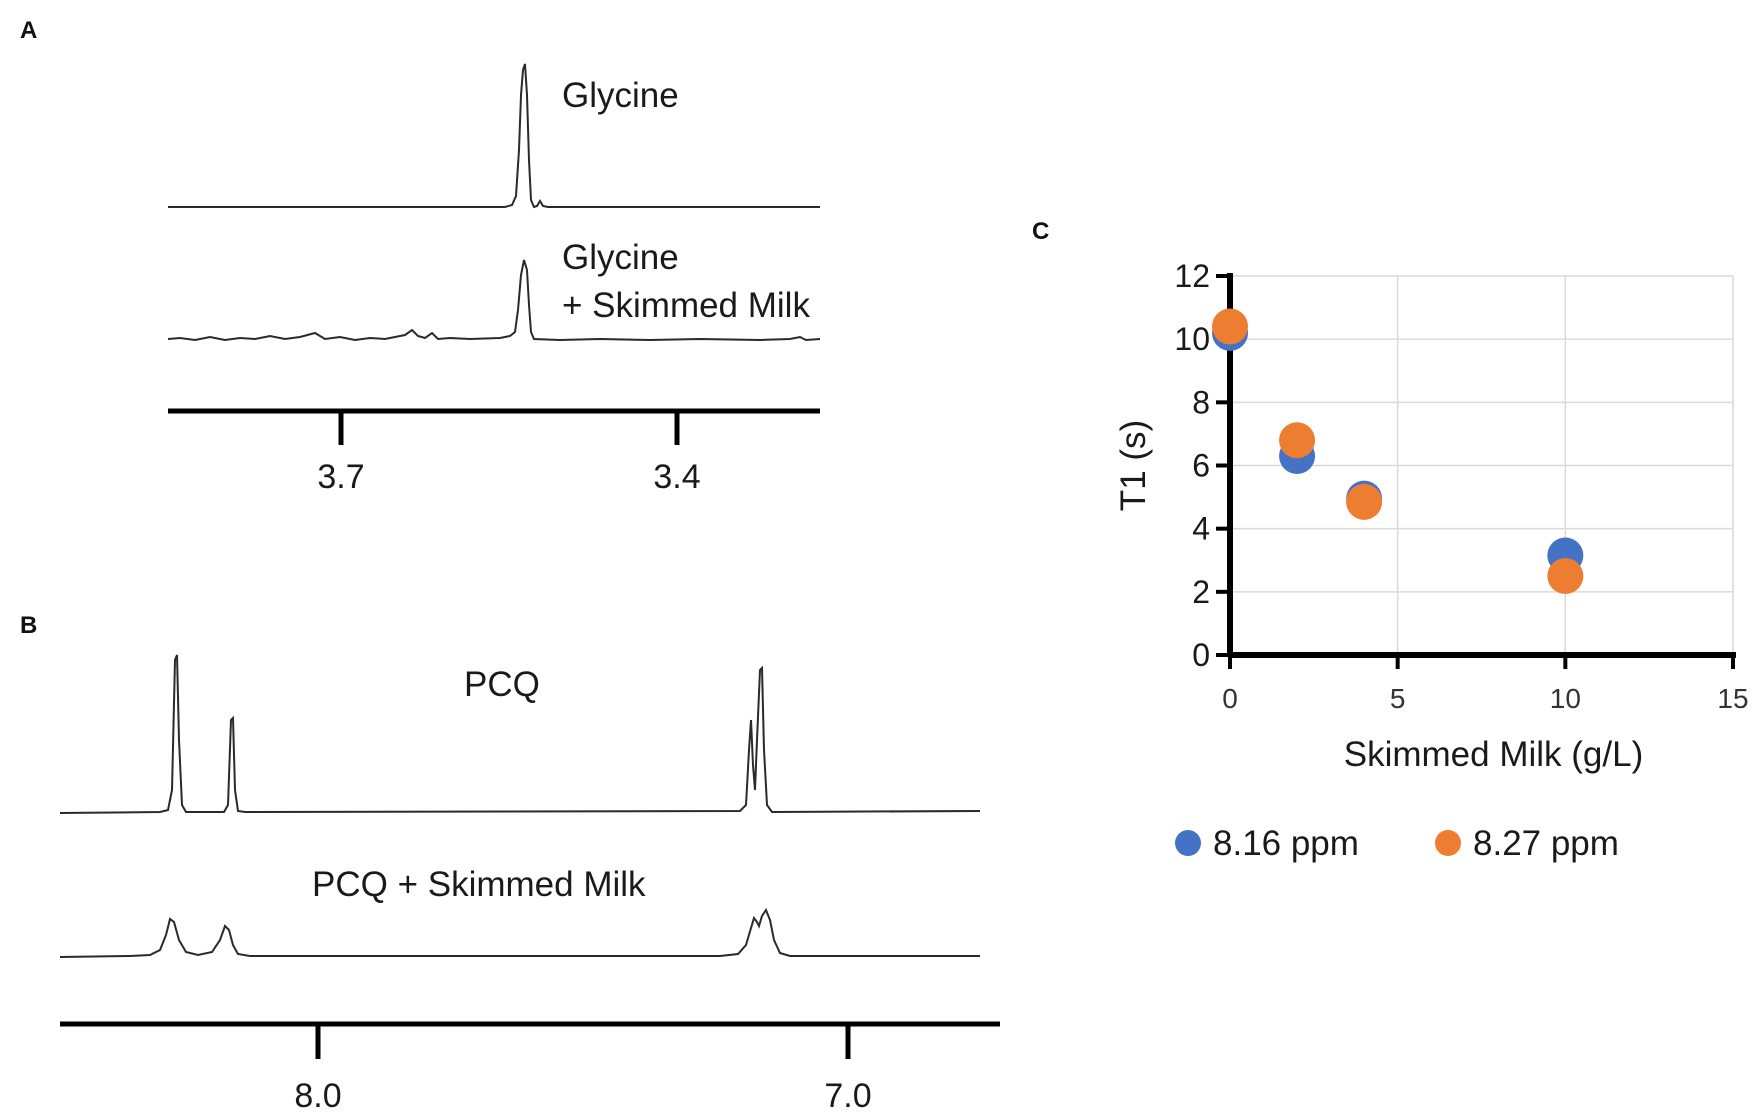 This screenshot has width=1760, height=1116. Describe the element at coordinates (1732, 698) in the screenshot. I see `x-tick-label-15: 15` at that location.